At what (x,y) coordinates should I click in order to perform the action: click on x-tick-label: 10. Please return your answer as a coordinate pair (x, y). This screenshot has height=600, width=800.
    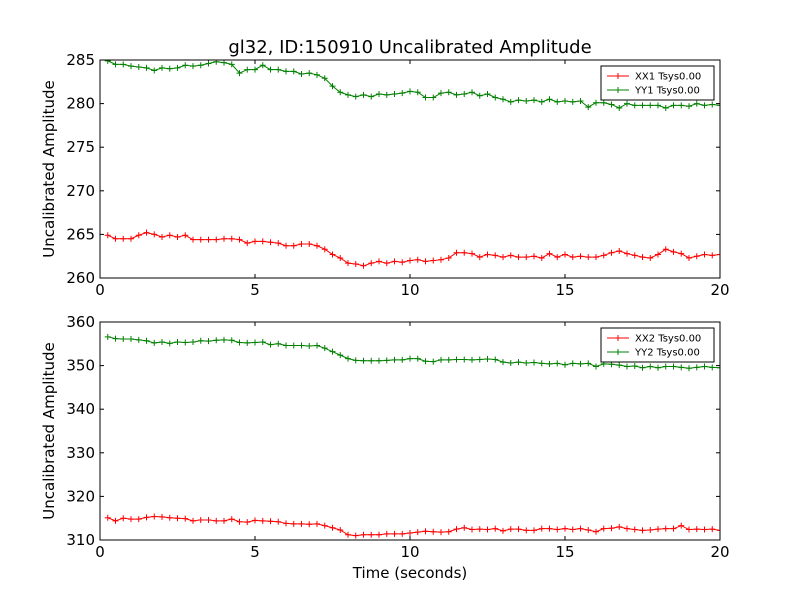
    Looking at the image, I should click on (409, 290).